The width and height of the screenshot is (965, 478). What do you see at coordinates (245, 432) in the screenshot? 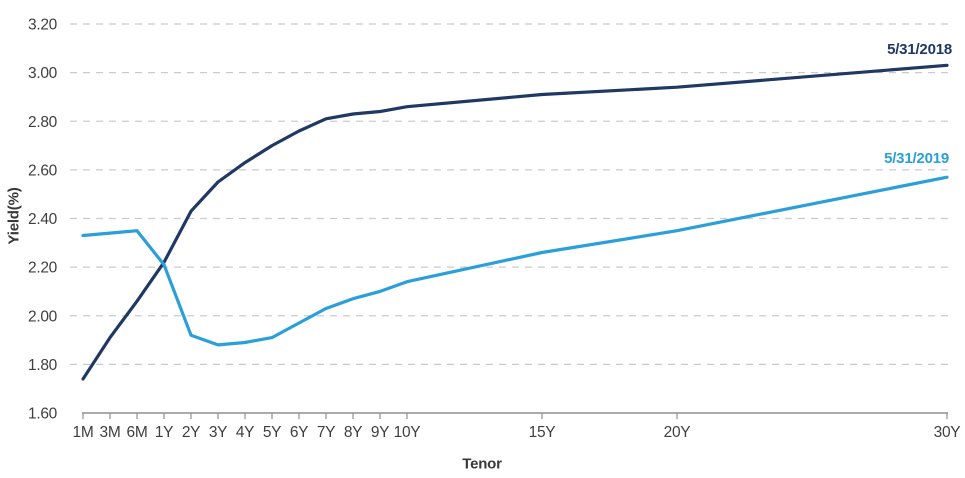
I see `x-axis-tick-label: 4Y` at bounding box center [245, 432].